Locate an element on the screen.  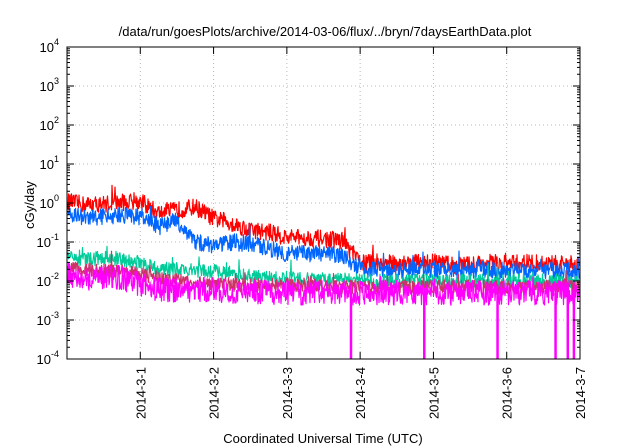
y-tick-label: 10¹ is located at coordinates (49, 163).